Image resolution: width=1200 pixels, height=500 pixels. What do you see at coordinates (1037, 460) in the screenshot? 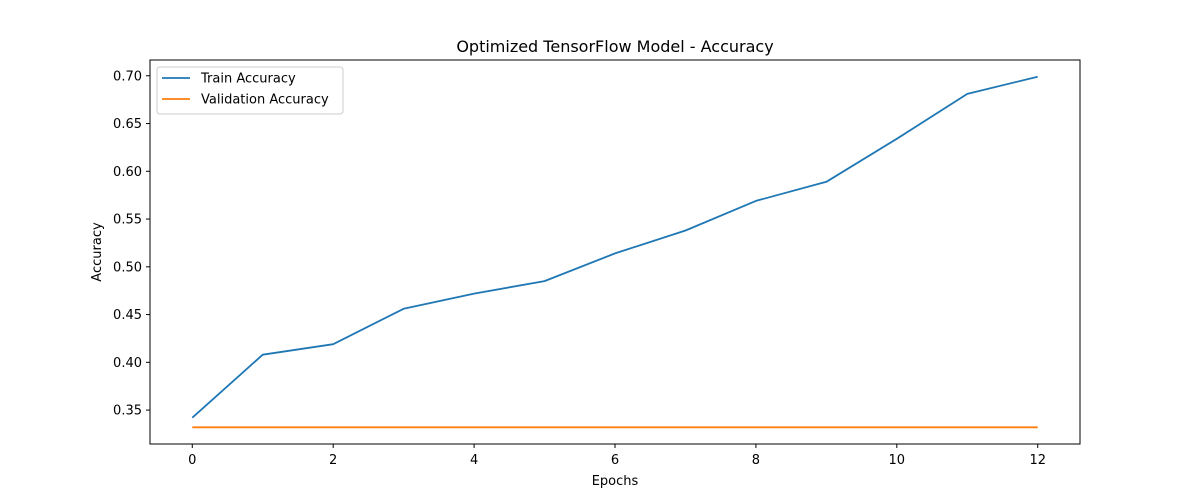
I see `x-tick-label: 12` at bounding box center [1037, 460].